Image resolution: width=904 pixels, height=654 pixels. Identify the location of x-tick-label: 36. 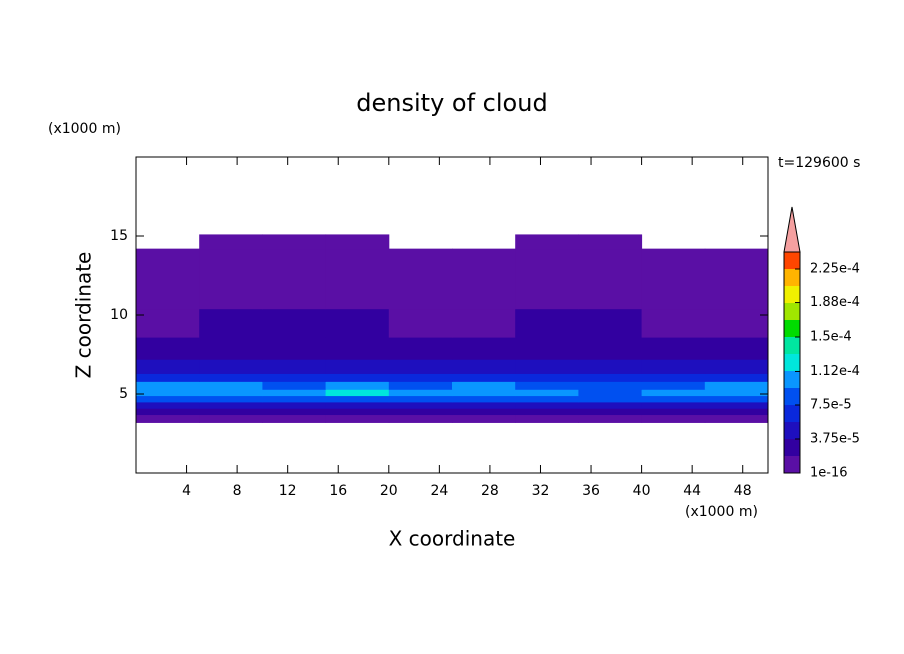
(591, 491).